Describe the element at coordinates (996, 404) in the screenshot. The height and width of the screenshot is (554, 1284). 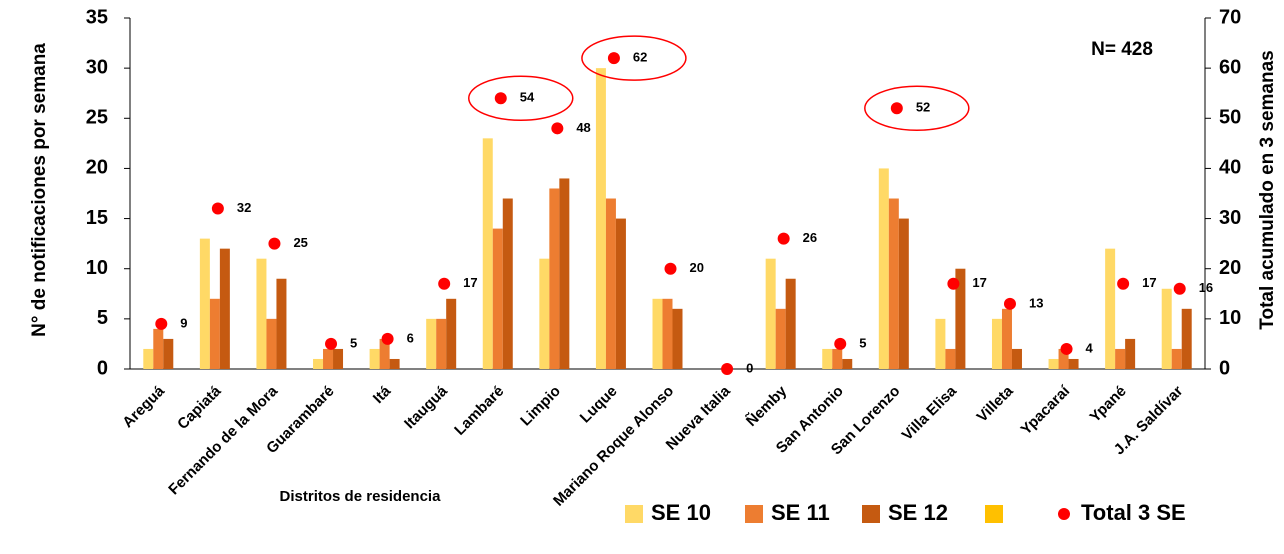
I see `x-tick-label: Villeta` at that location.